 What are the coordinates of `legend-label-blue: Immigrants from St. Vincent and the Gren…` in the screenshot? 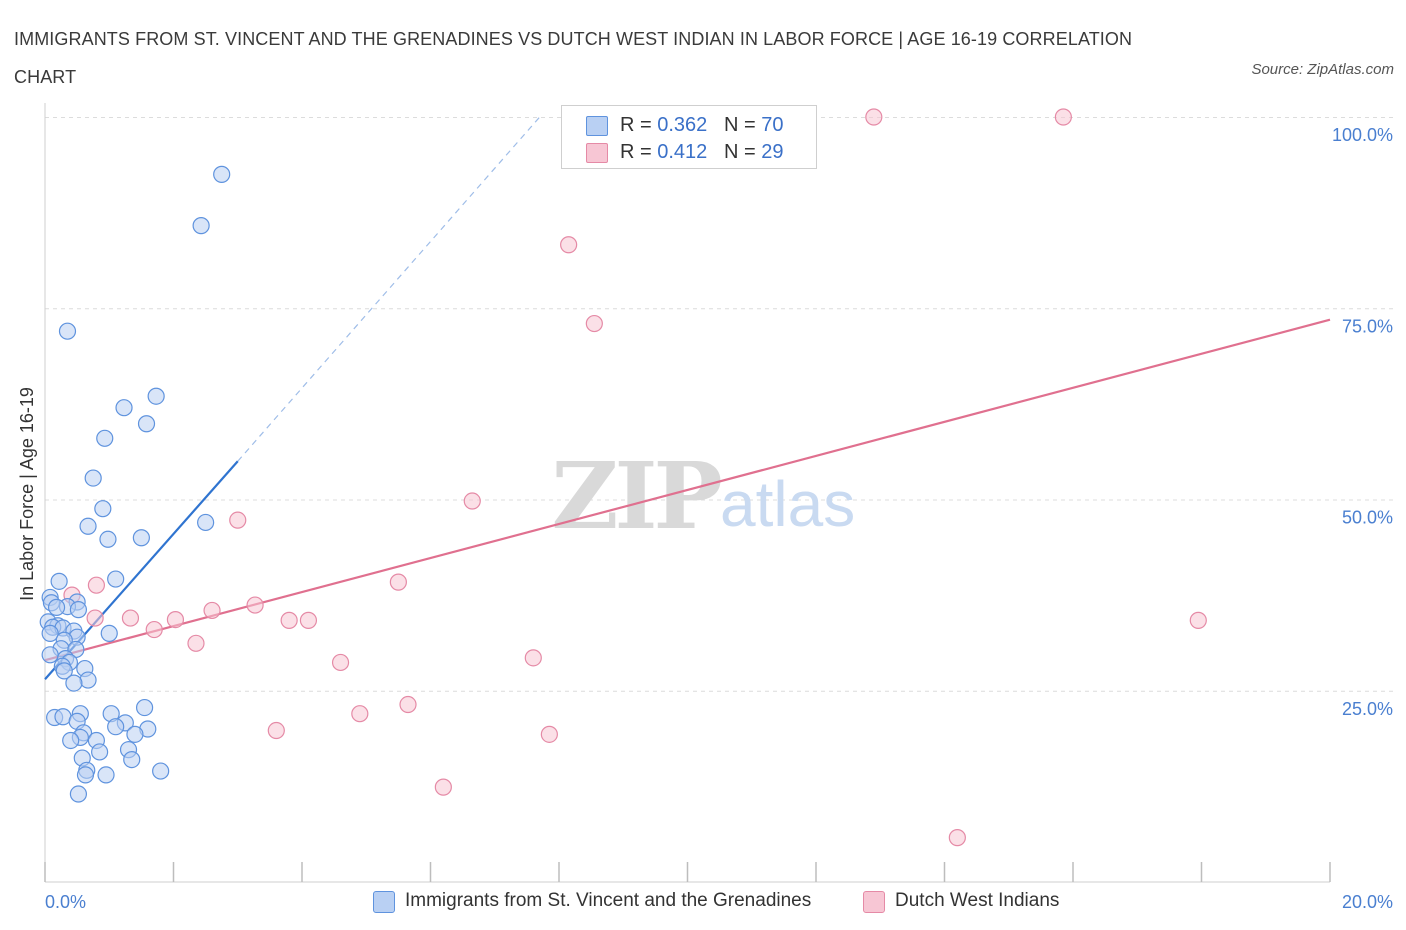 It's located at (608, 900).